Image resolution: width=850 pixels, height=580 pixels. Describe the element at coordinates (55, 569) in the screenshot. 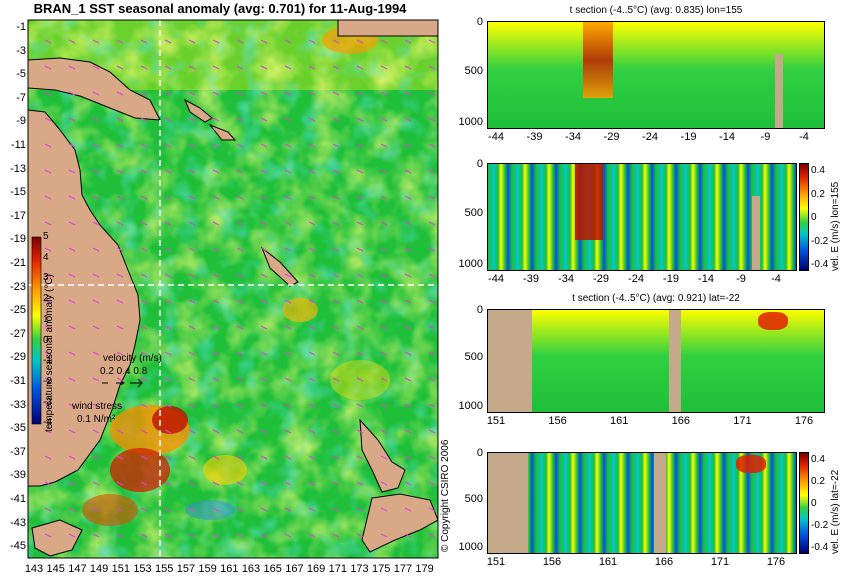

I see `longitude-tick: 145` at that location.